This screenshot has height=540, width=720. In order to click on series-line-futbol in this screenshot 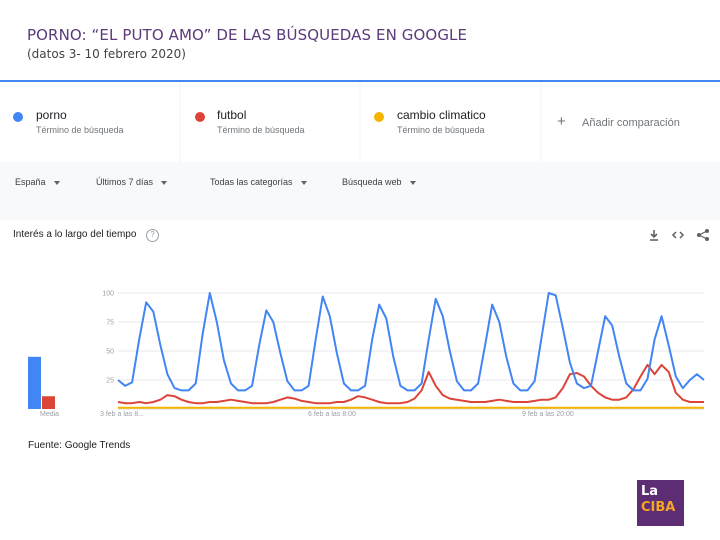, I will do `click(410, 384)`.